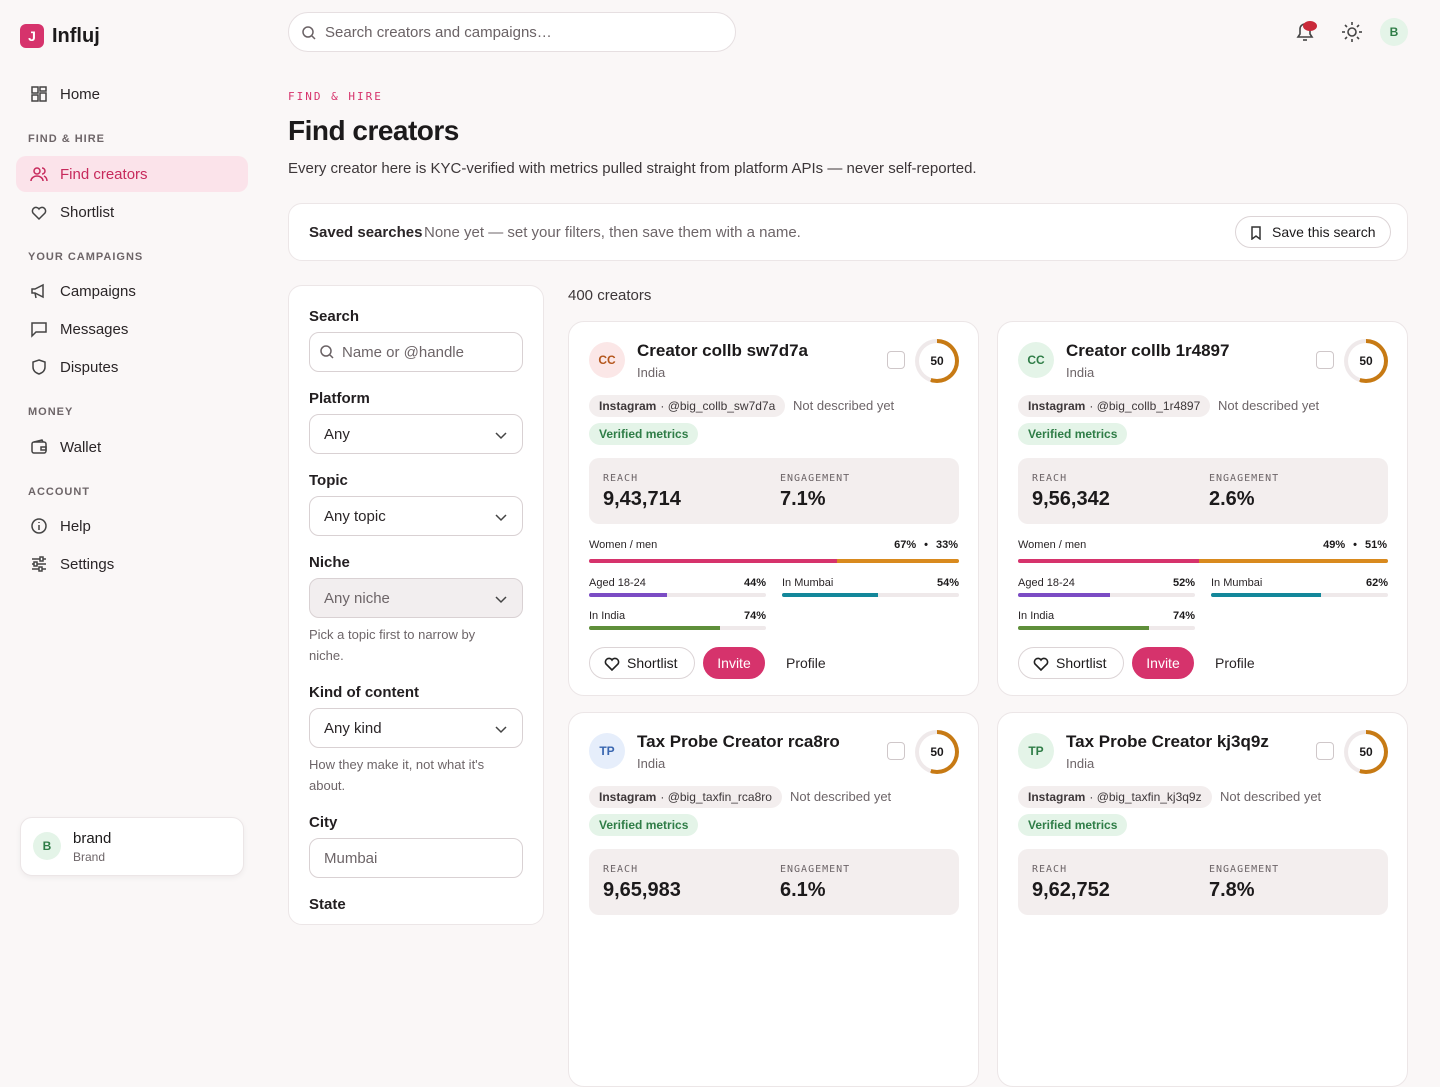  What do you see at coordinates (81, 447) in the screenshot?
I see `nav-label: Wallet` at bounding box center [81, 447].